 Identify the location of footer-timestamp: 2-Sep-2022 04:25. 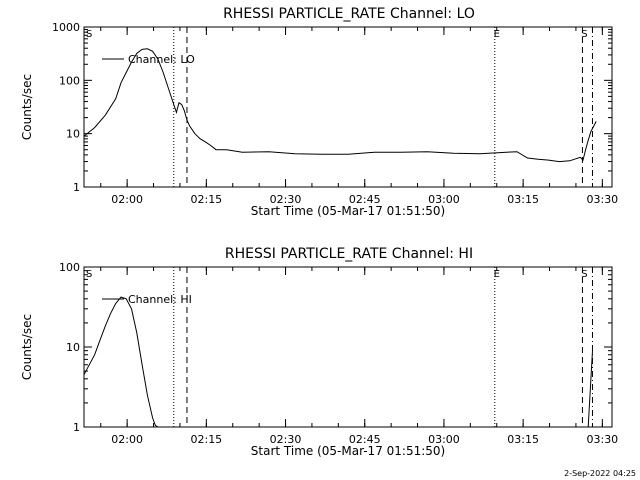
(600, 473).